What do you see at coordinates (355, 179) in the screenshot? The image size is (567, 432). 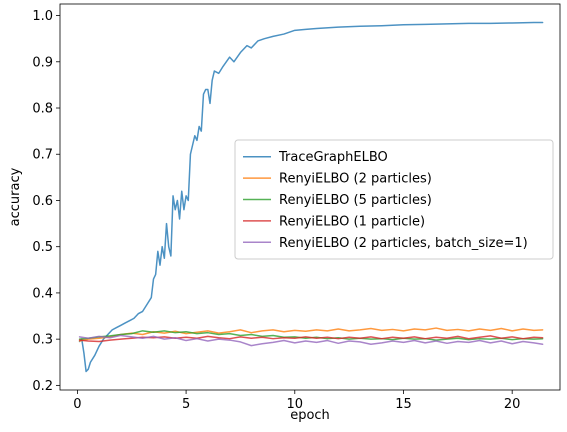 I see `legend-label-2: RenyiELBO (2 particles)` at bounding box center [355, 179].